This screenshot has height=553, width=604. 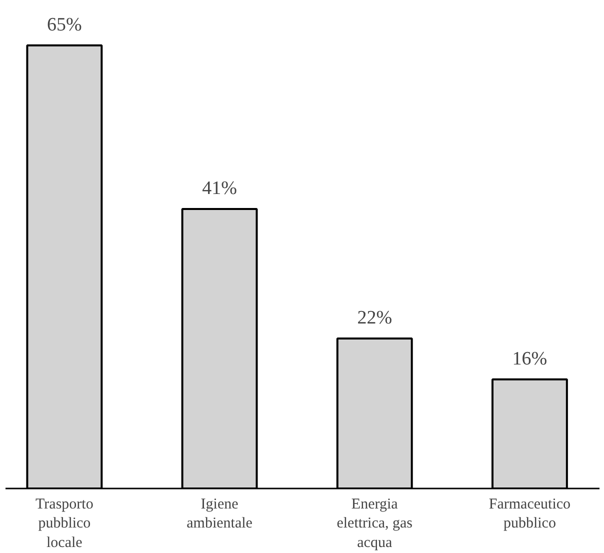 I want to click on x-tick-label: Trasporto pubblico locale, so click(x=65, y=523).